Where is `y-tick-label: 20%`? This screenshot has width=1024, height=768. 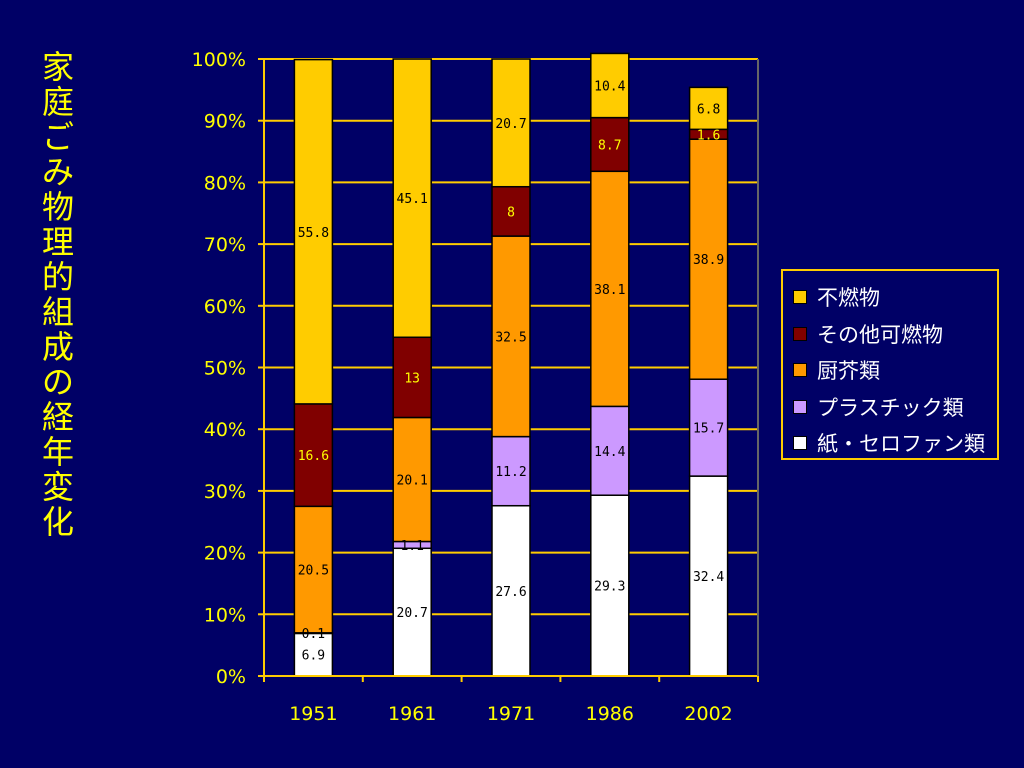
y-tick-label: 20% is located at coordinates (225, 554).